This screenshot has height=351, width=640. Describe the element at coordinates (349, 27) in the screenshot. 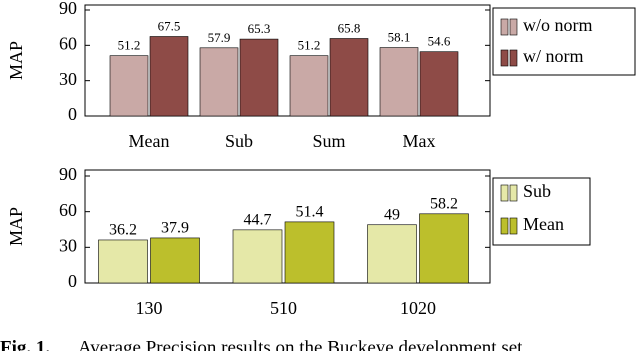

I see `value-label: 65.8` at that location.